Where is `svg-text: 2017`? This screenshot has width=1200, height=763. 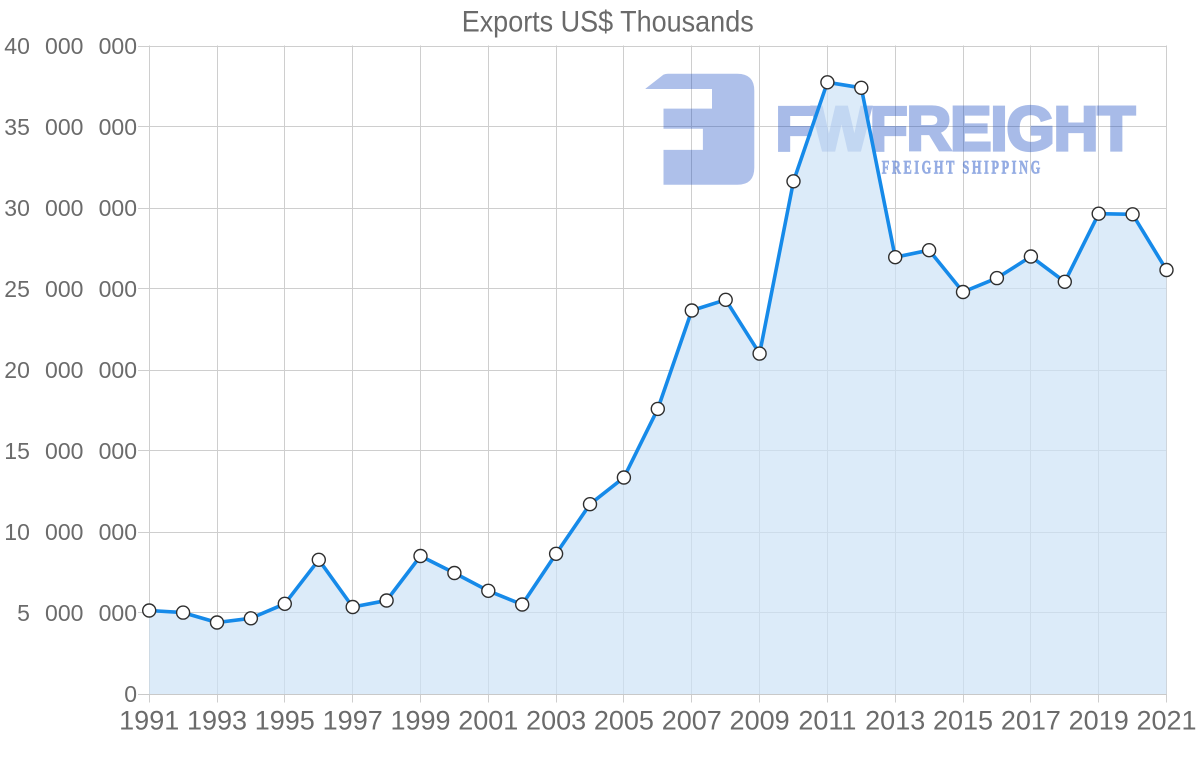
svg-text: 2017 is located at coordinates (1031, 721).